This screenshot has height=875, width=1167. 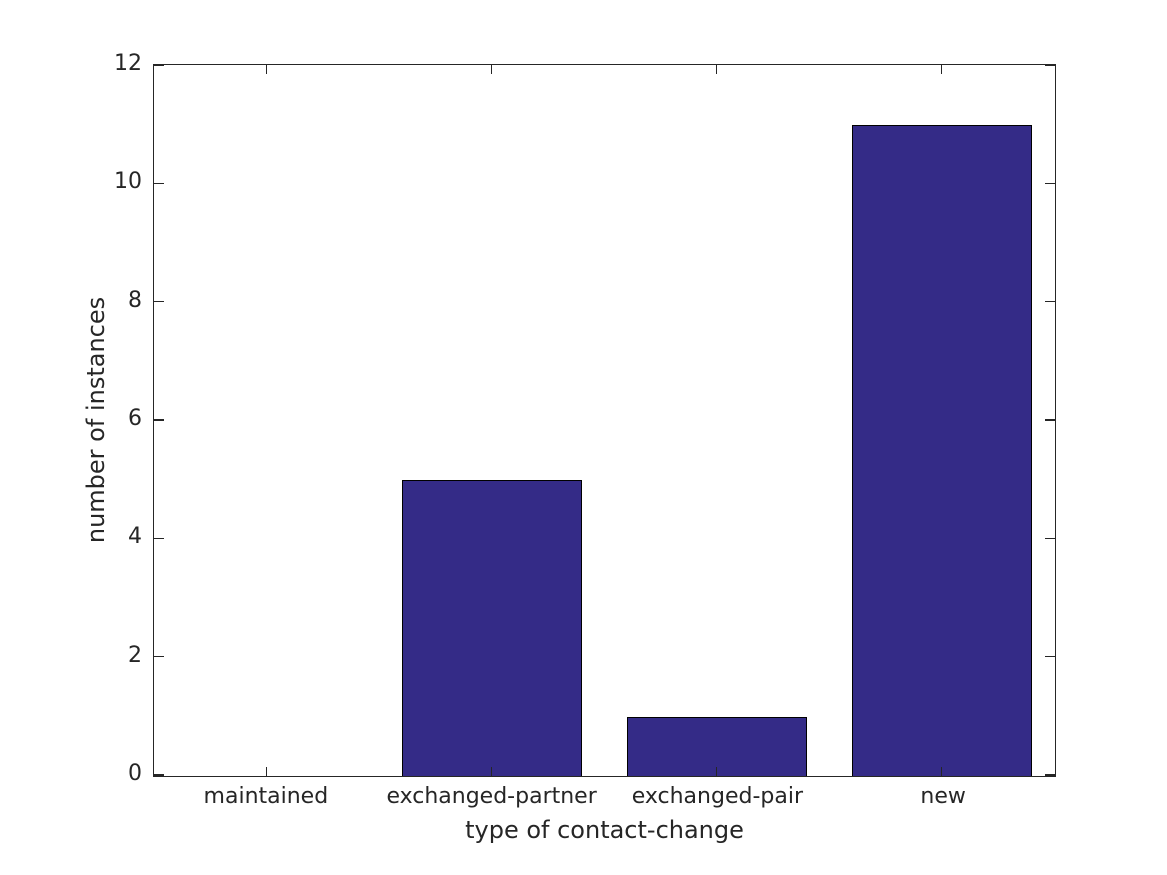 What do you see at coordinates (491, 796) in the screenshot?
I see `x-tick-label-exchanged-partner: exchanged-partner` at bounding box center [491, 796].